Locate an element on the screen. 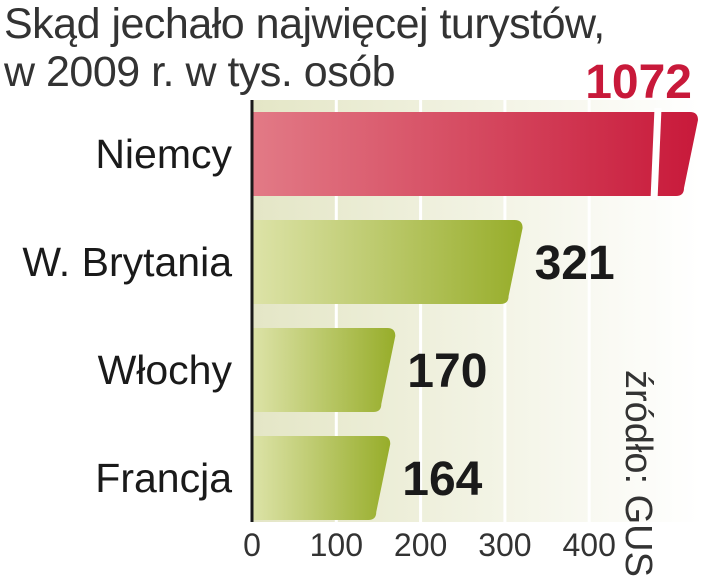 The width and height of the screenshot is (720, 577). value-label-3: 170 is located at coordinates (447, 371).